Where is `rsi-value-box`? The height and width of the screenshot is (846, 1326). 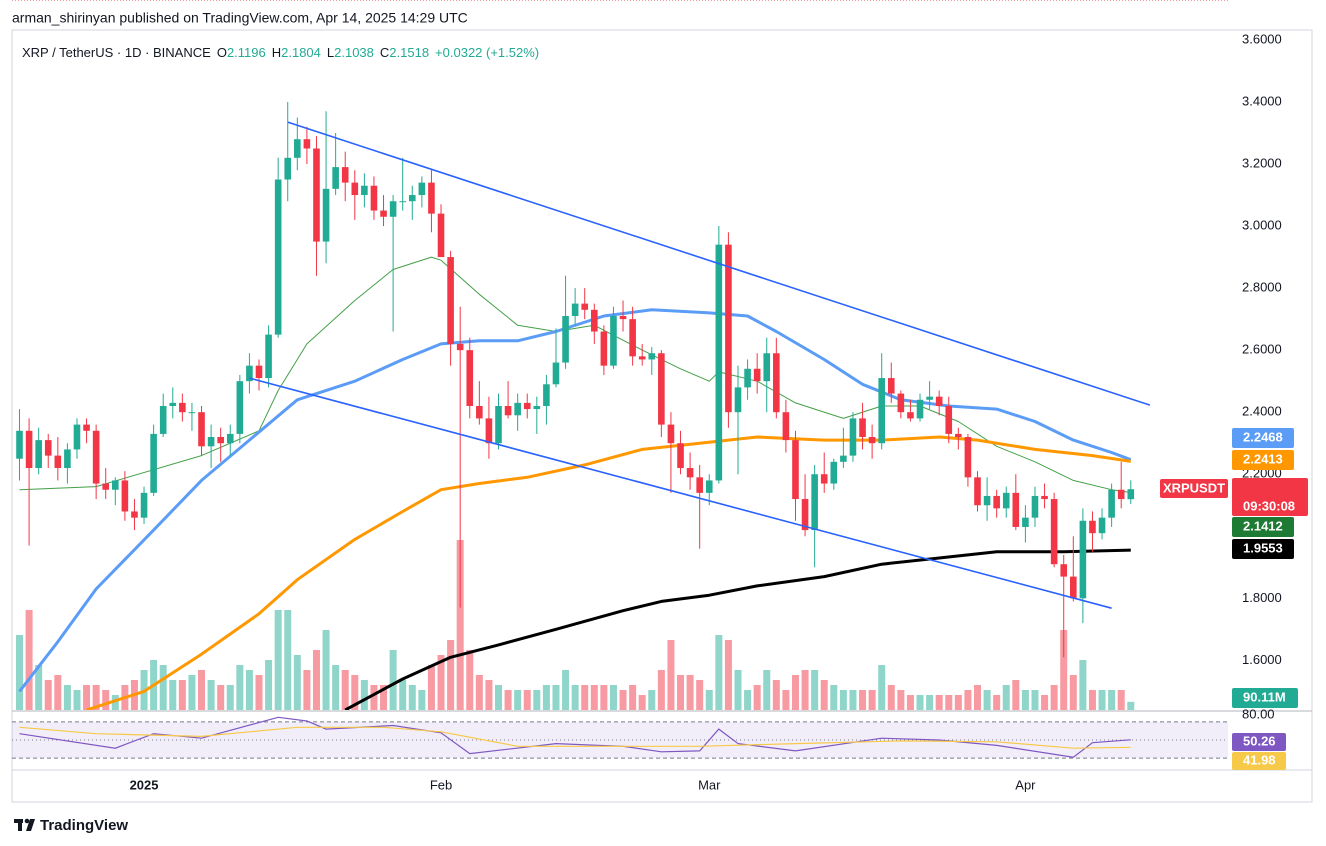 rsi-value-box is located at coordinates (1259, 761).